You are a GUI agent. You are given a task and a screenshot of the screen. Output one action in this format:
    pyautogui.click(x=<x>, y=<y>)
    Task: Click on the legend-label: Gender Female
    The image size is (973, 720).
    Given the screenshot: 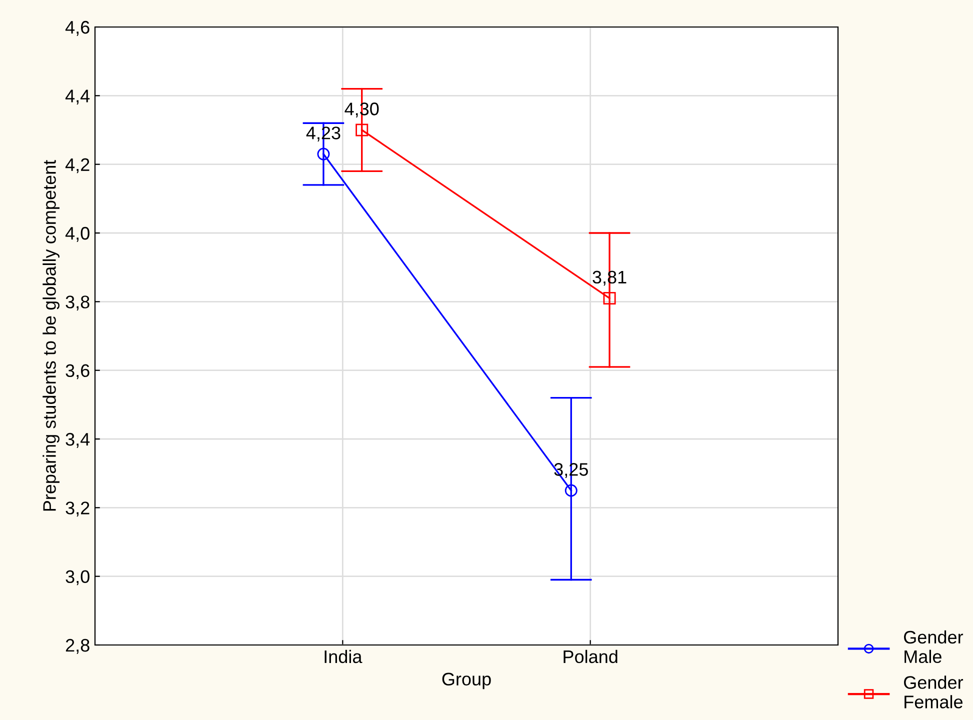 What is the action you would take?
    pyautogui.click(x=934, y=692)
    